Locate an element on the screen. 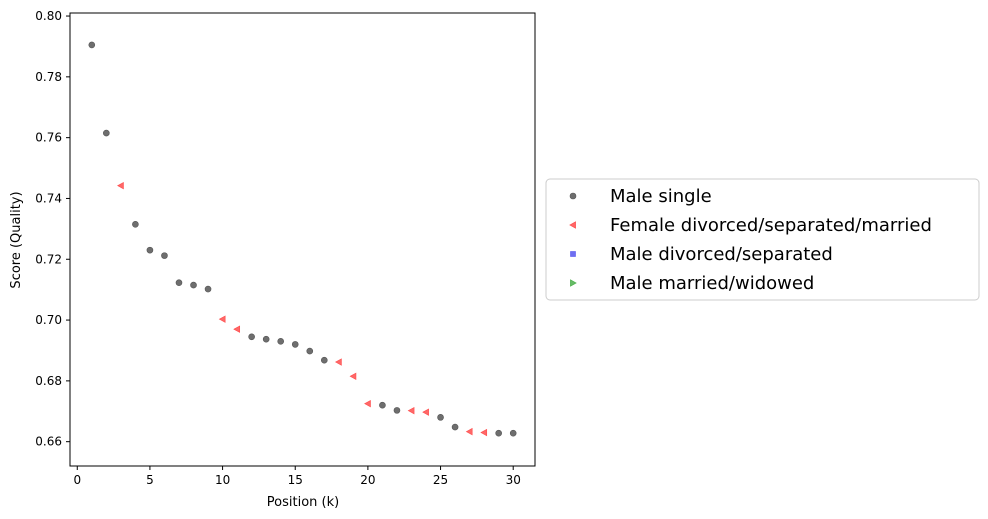 The width and height of the screenshot is (988, 519). x-tick-label: 15 is located at coordinates (295, 480).